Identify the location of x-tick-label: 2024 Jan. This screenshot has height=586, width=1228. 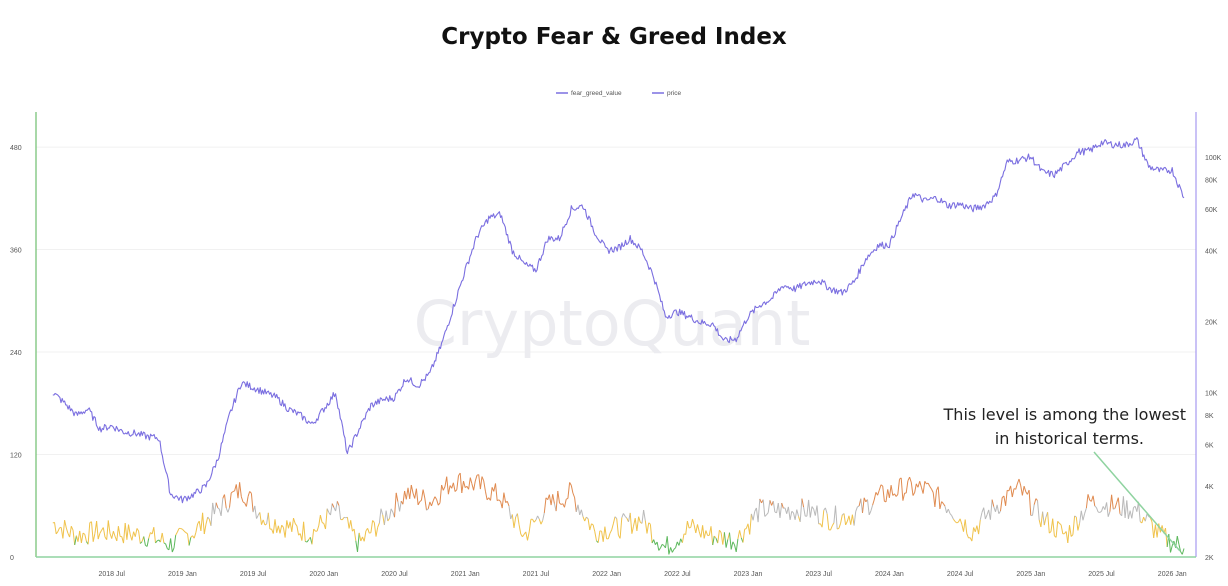
(889, 574).